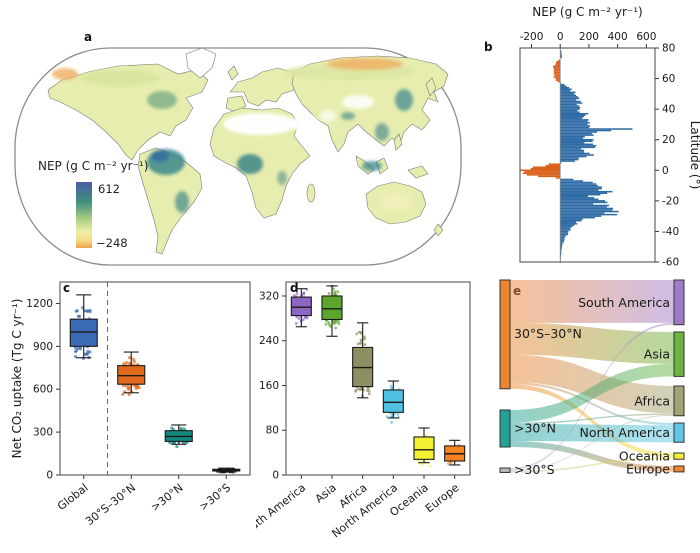  Describe the element at coordinates (269, 296) in the screenshot. I see `ytick-label: 320` at that location.